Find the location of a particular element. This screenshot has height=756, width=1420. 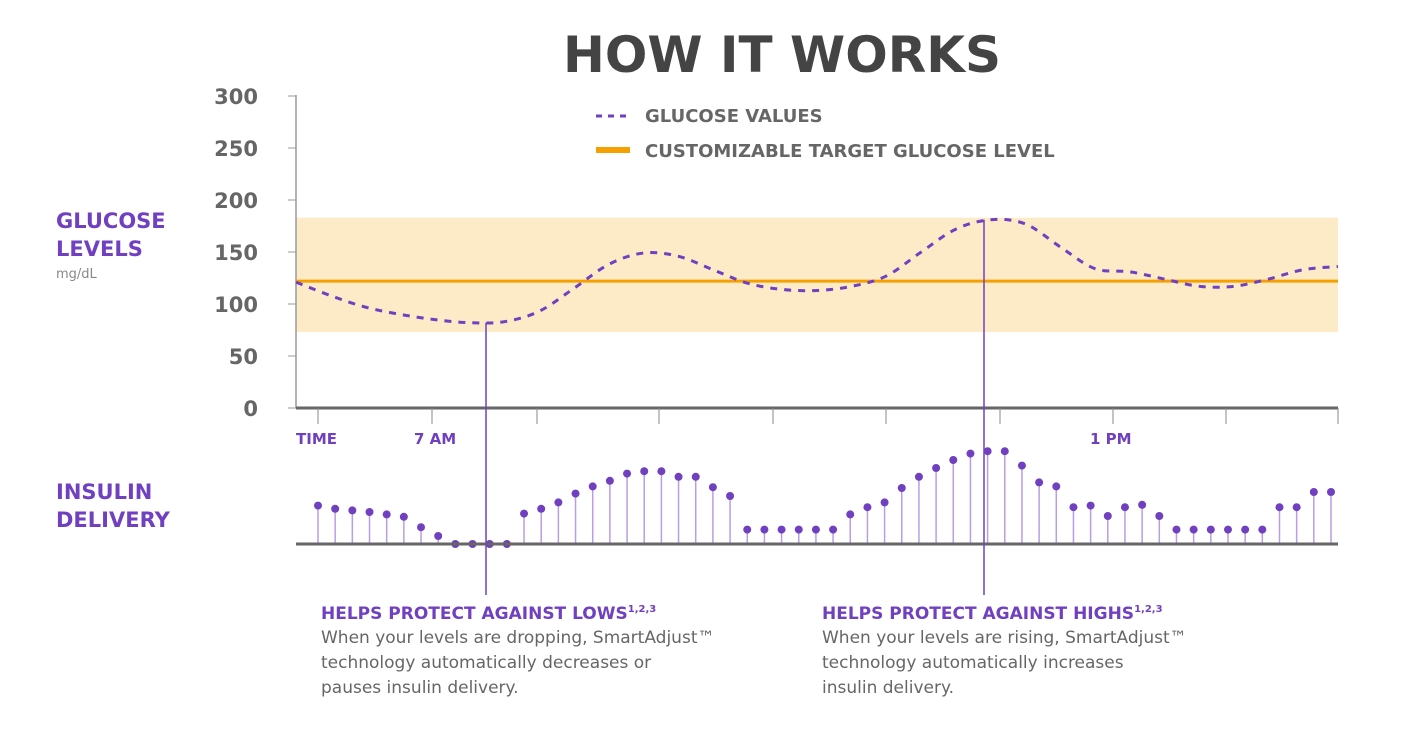

note-highs-heading: HELPS PROTECT AGAINST HIGHS1,2,3 is located at coordinates (992, 614).